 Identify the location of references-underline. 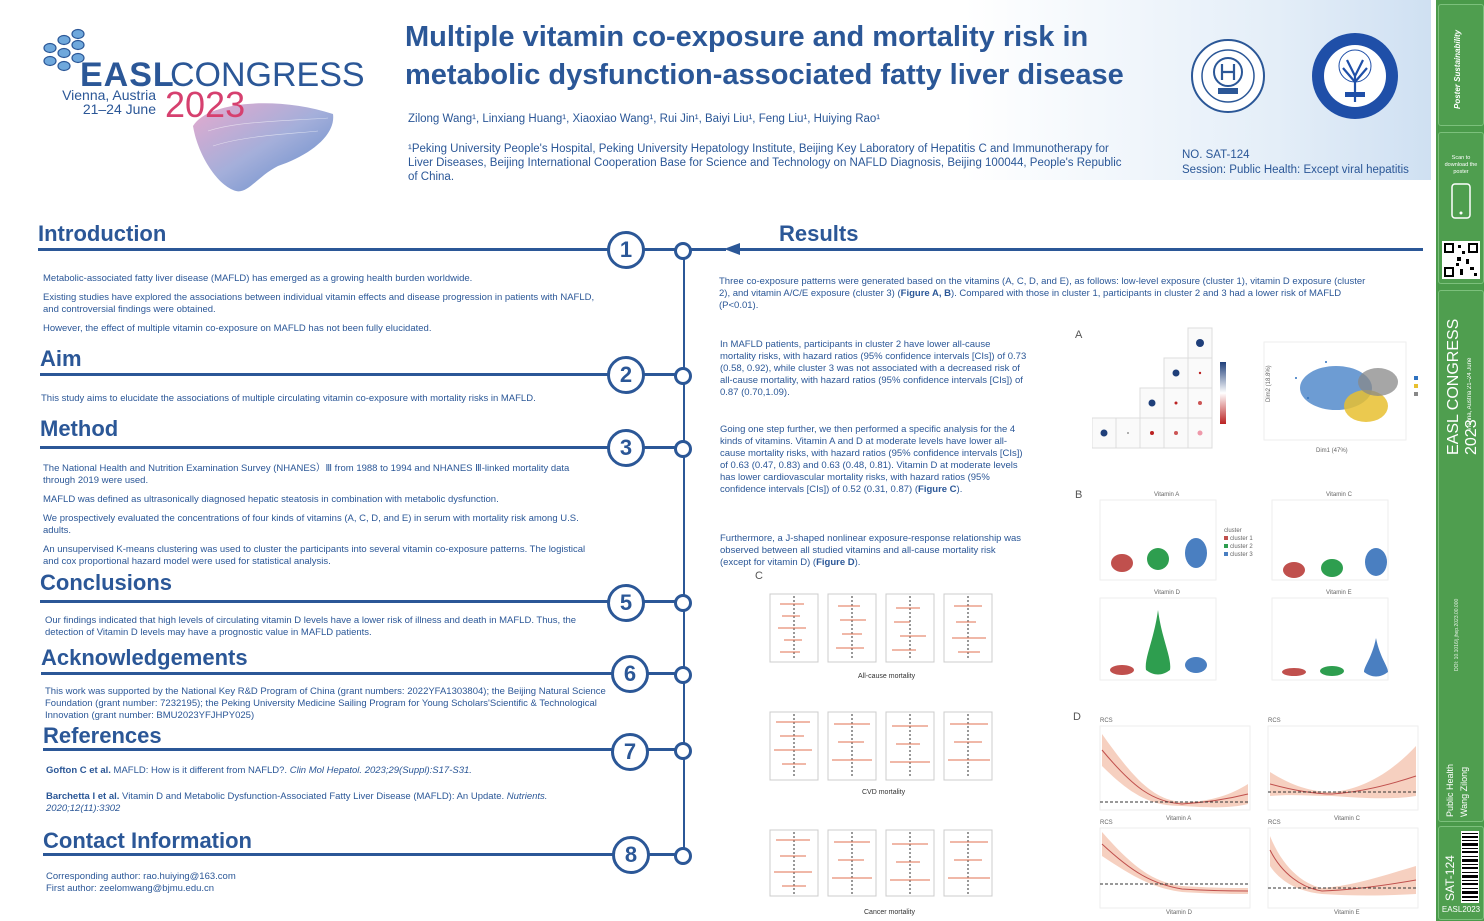
(328, 749).